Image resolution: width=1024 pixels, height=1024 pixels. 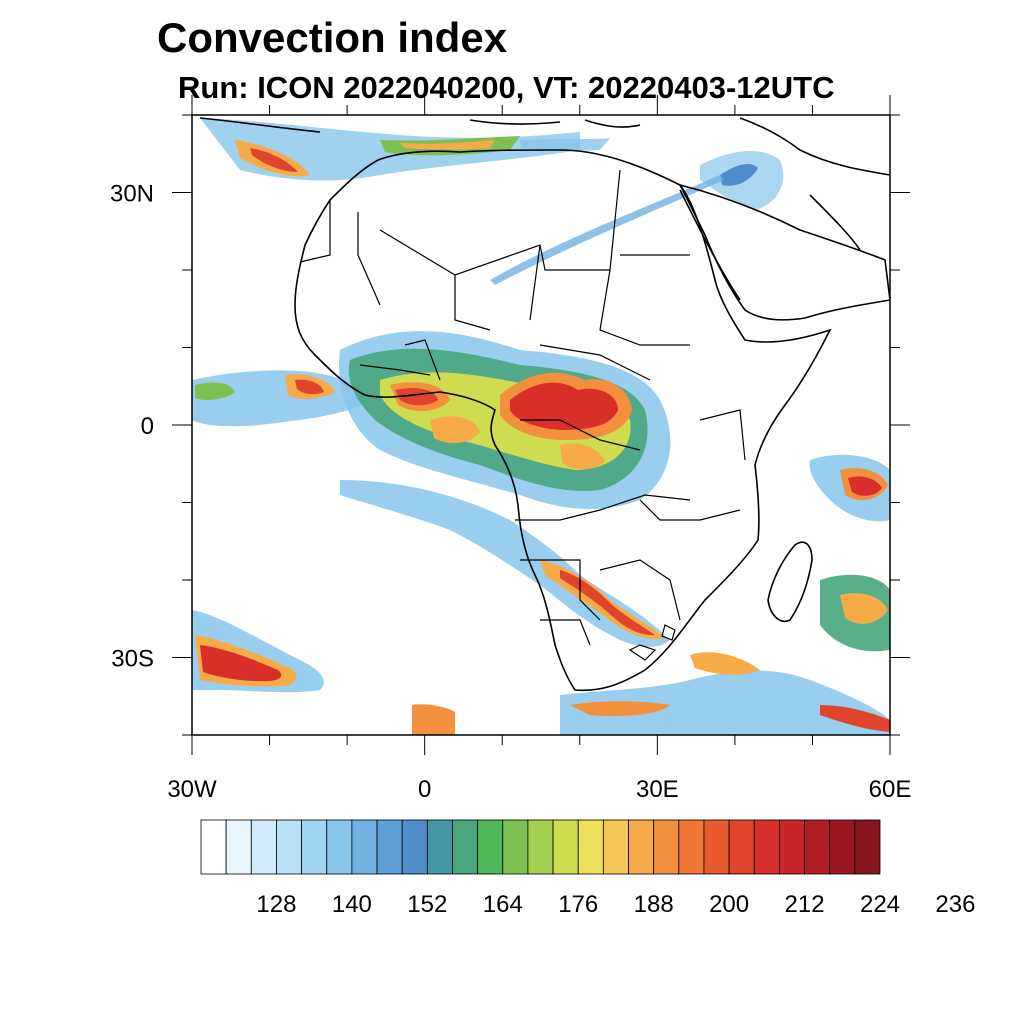 I want to click on lat-tick-label: 30N, so click(x=132, y=194).